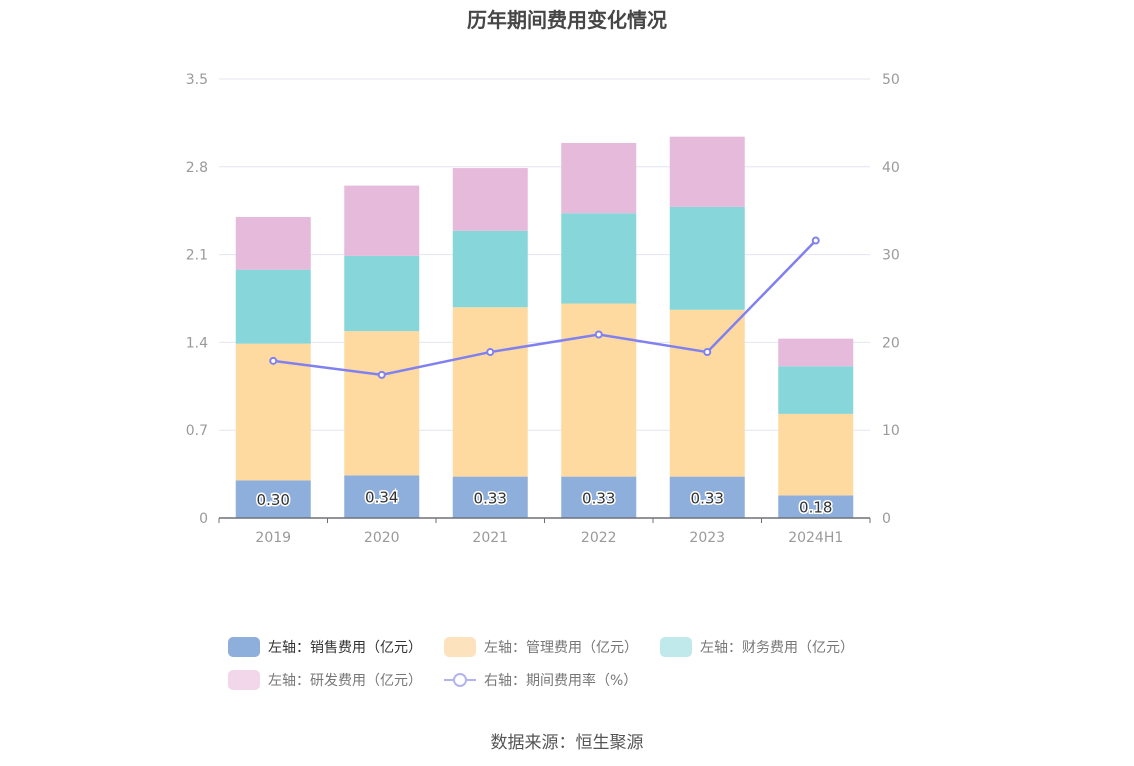 The width and height of the screenshot is (1134, 766). Describe the element at coordinates (197, 431) in the screenshot. I see `left-axis-tick-label: 0.7` at that location.